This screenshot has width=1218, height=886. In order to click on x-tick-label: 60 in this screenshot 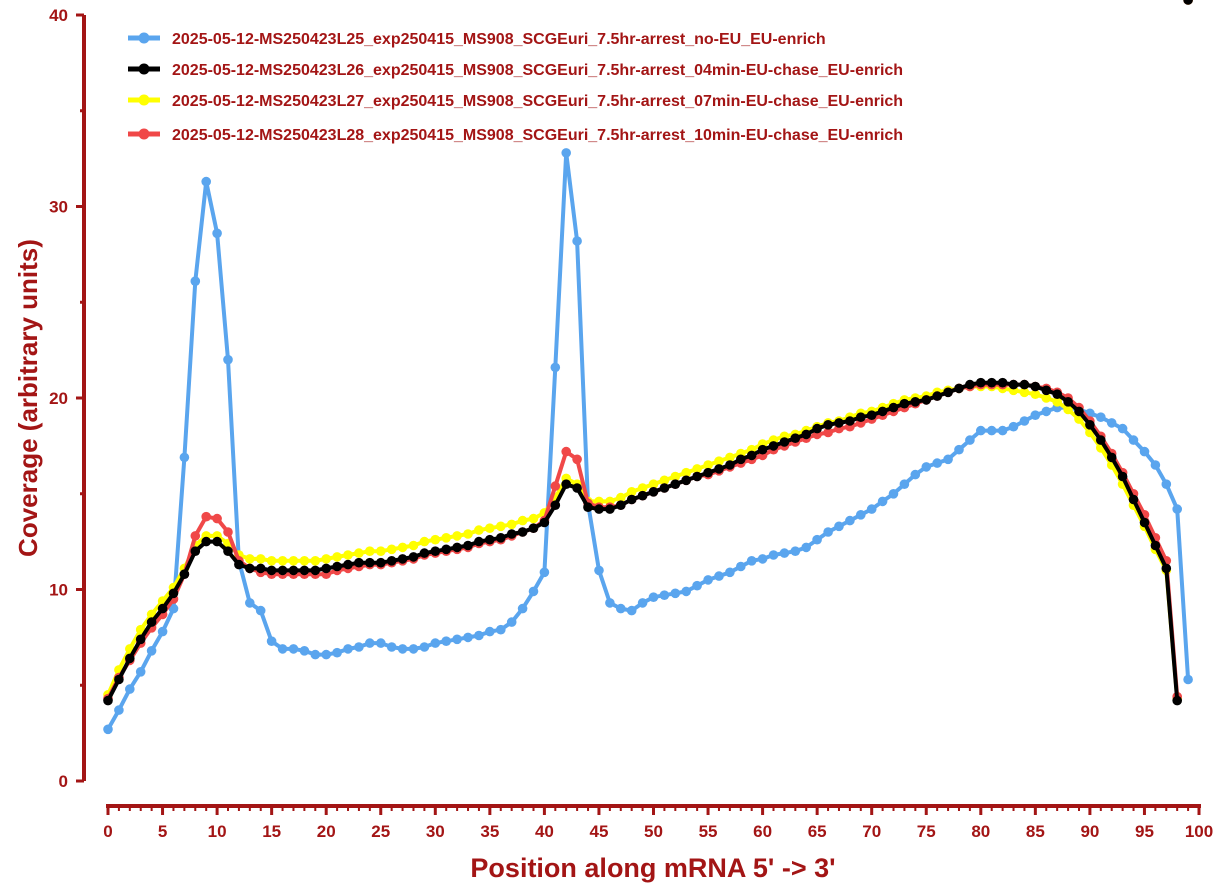, I will do `click(762, 831)`.